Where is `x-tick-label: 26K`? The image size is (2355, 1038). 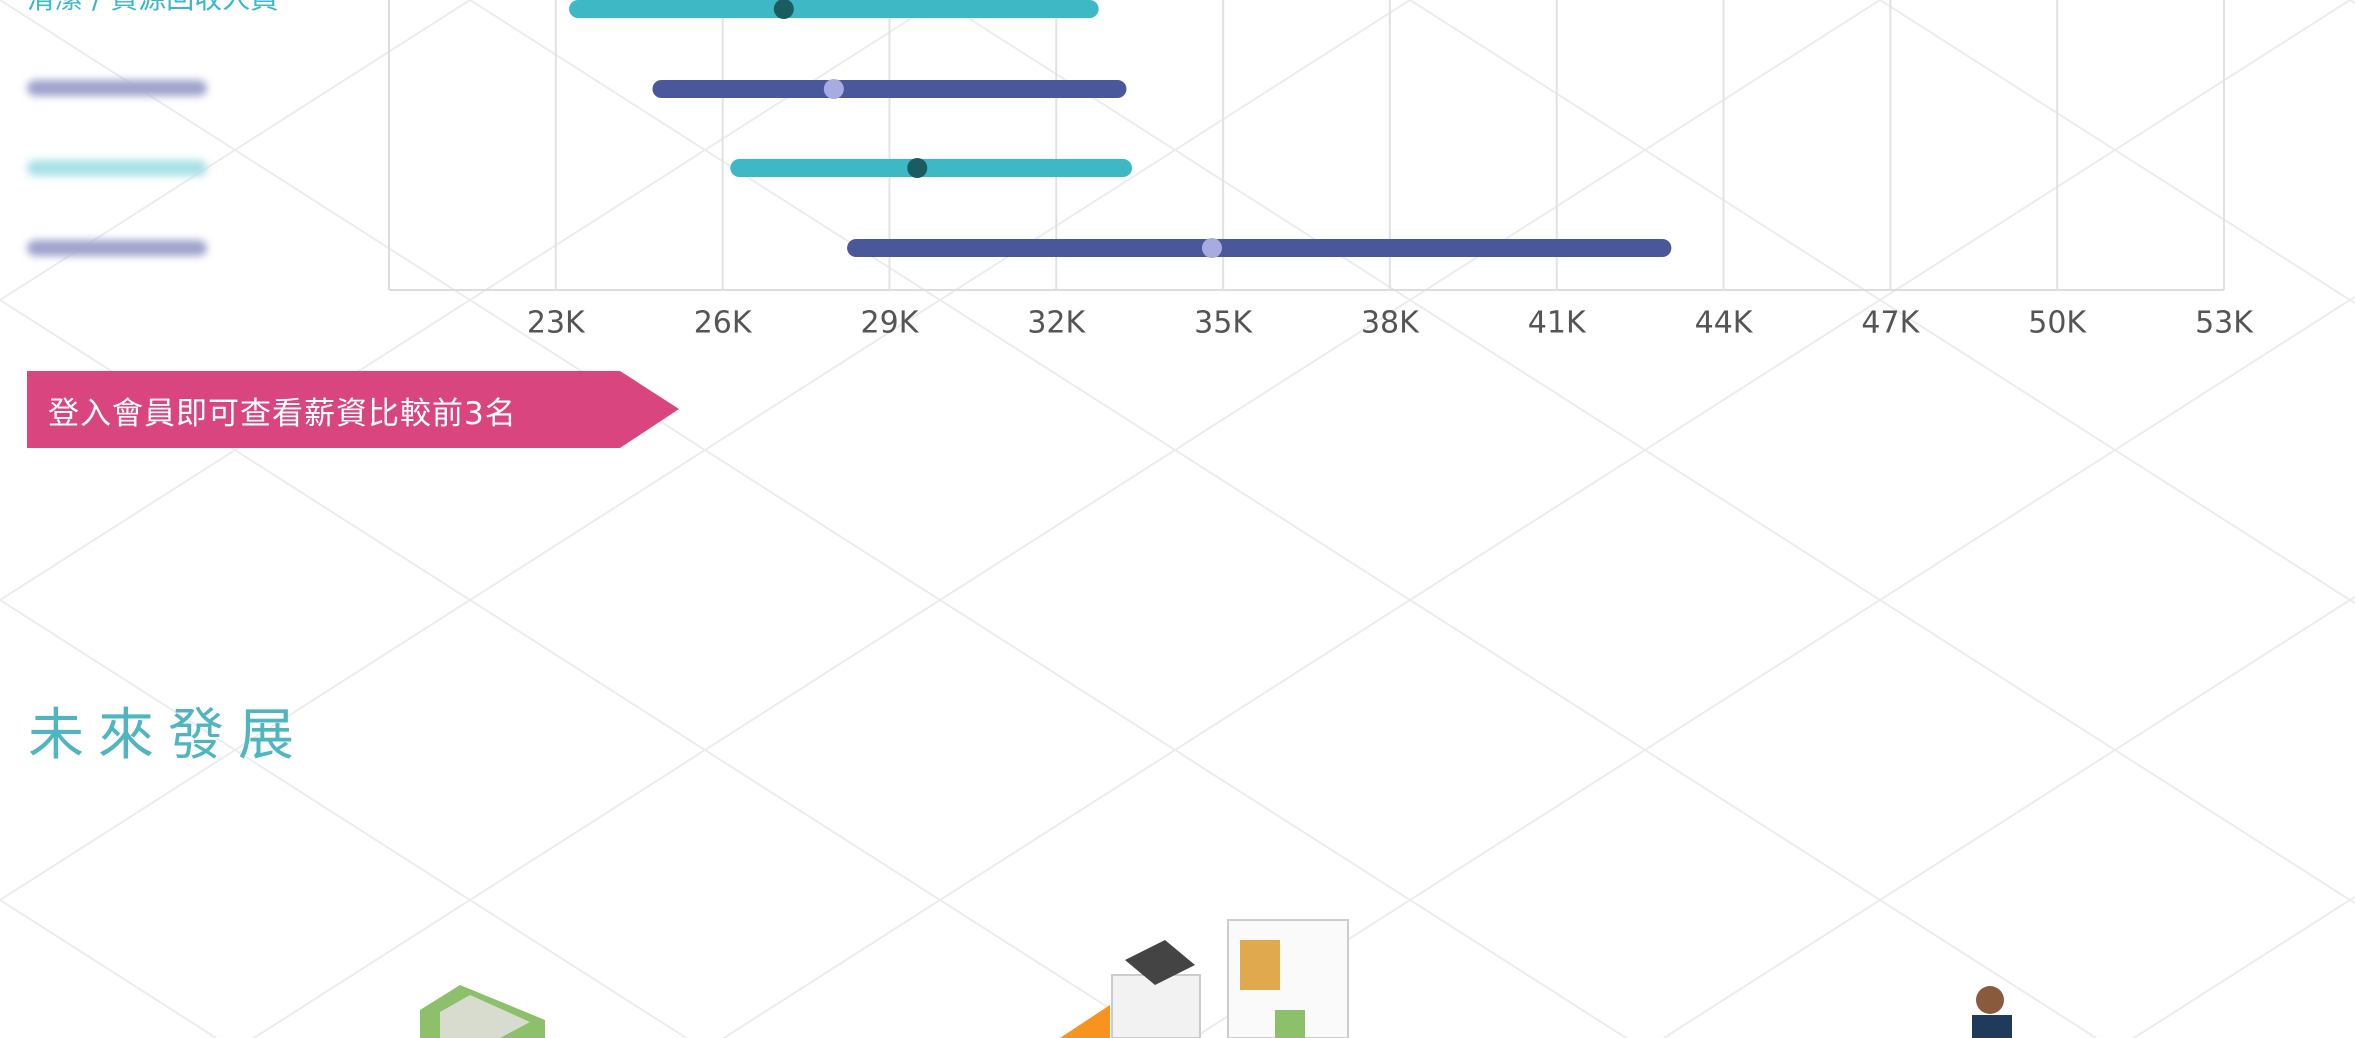 x-tick-label: 26K is located at coordinates (723, 323).